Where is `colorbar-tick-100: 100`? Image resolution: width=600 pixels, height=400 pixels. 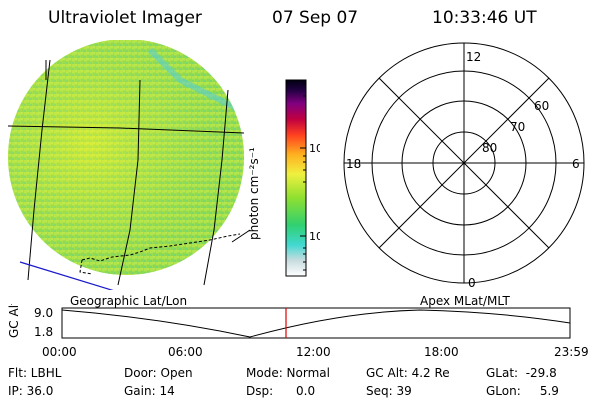
colorbar-tick-100: 100 is located at coordinates (314, 148).